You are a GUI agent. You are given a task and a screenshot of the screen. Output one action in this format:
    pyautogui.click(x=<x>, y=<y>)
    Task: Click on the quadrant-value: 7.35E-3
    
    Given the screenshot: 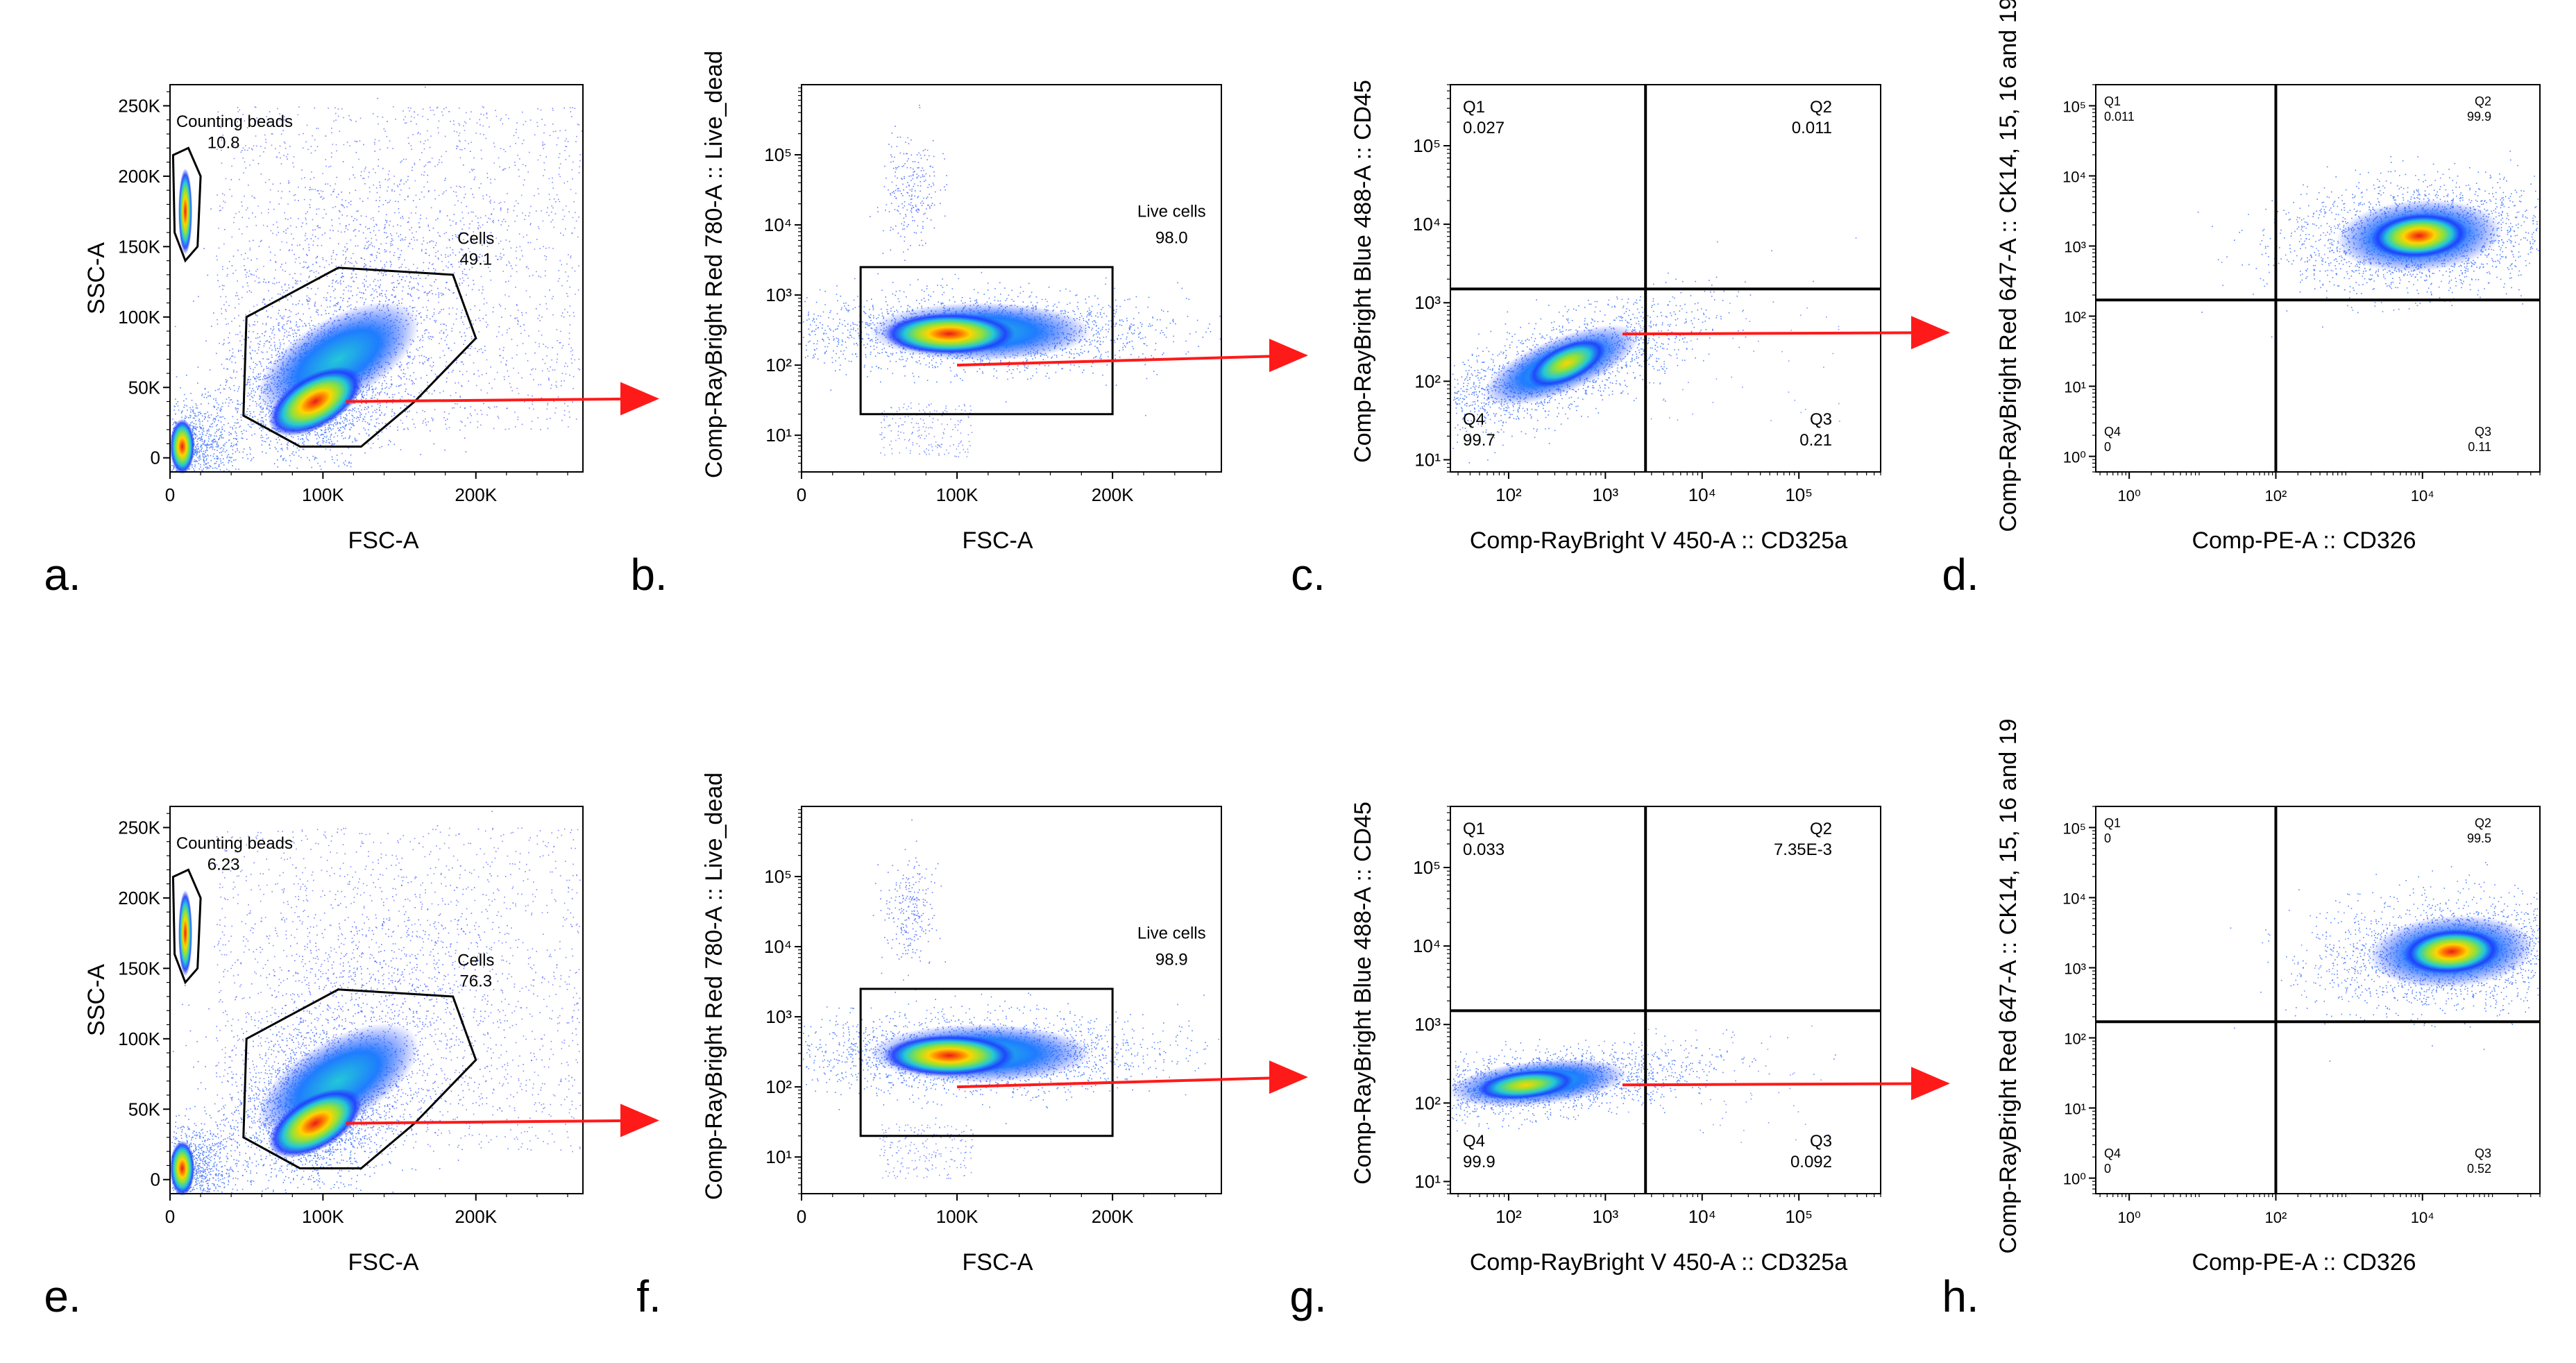 What is the action you would take?
    pyautogui.click(x=1803, y=849)
    